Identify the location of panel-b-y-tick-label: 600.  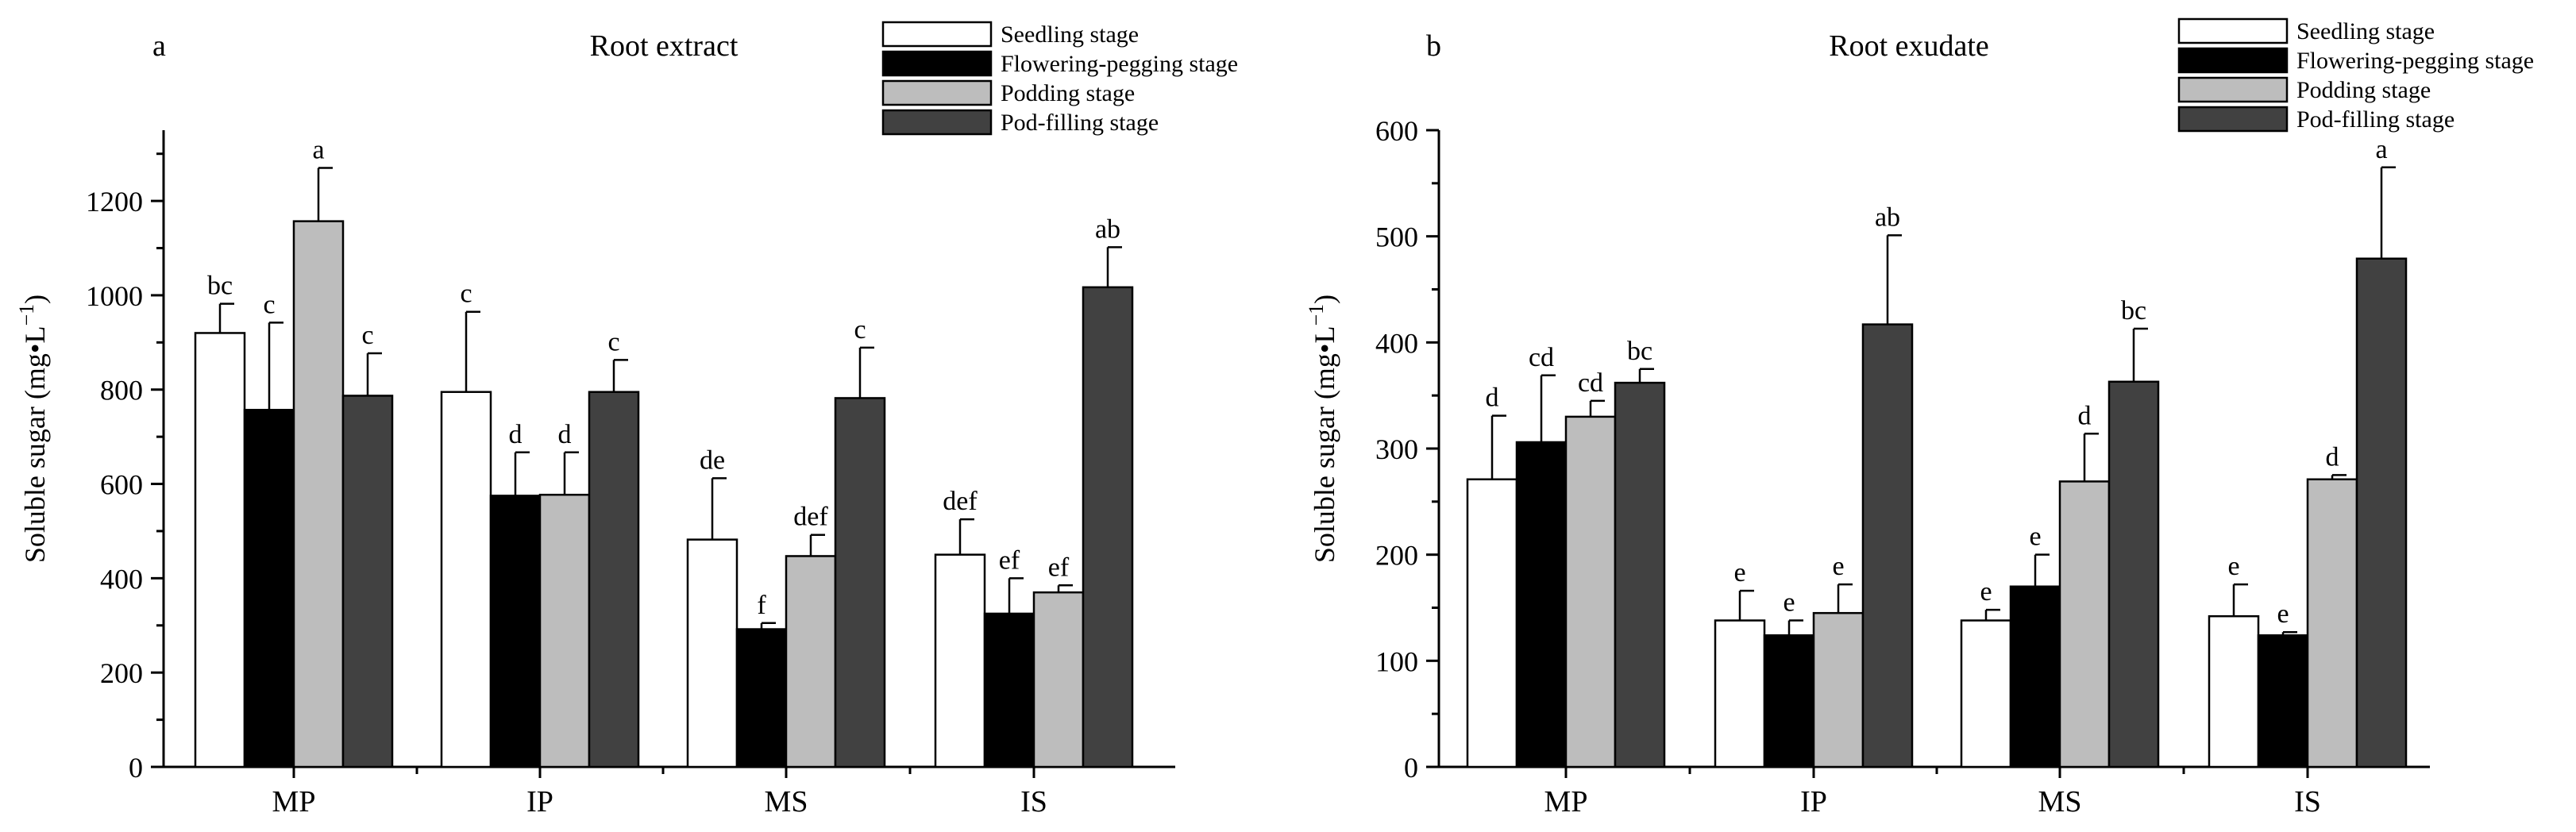
(1396, 131).